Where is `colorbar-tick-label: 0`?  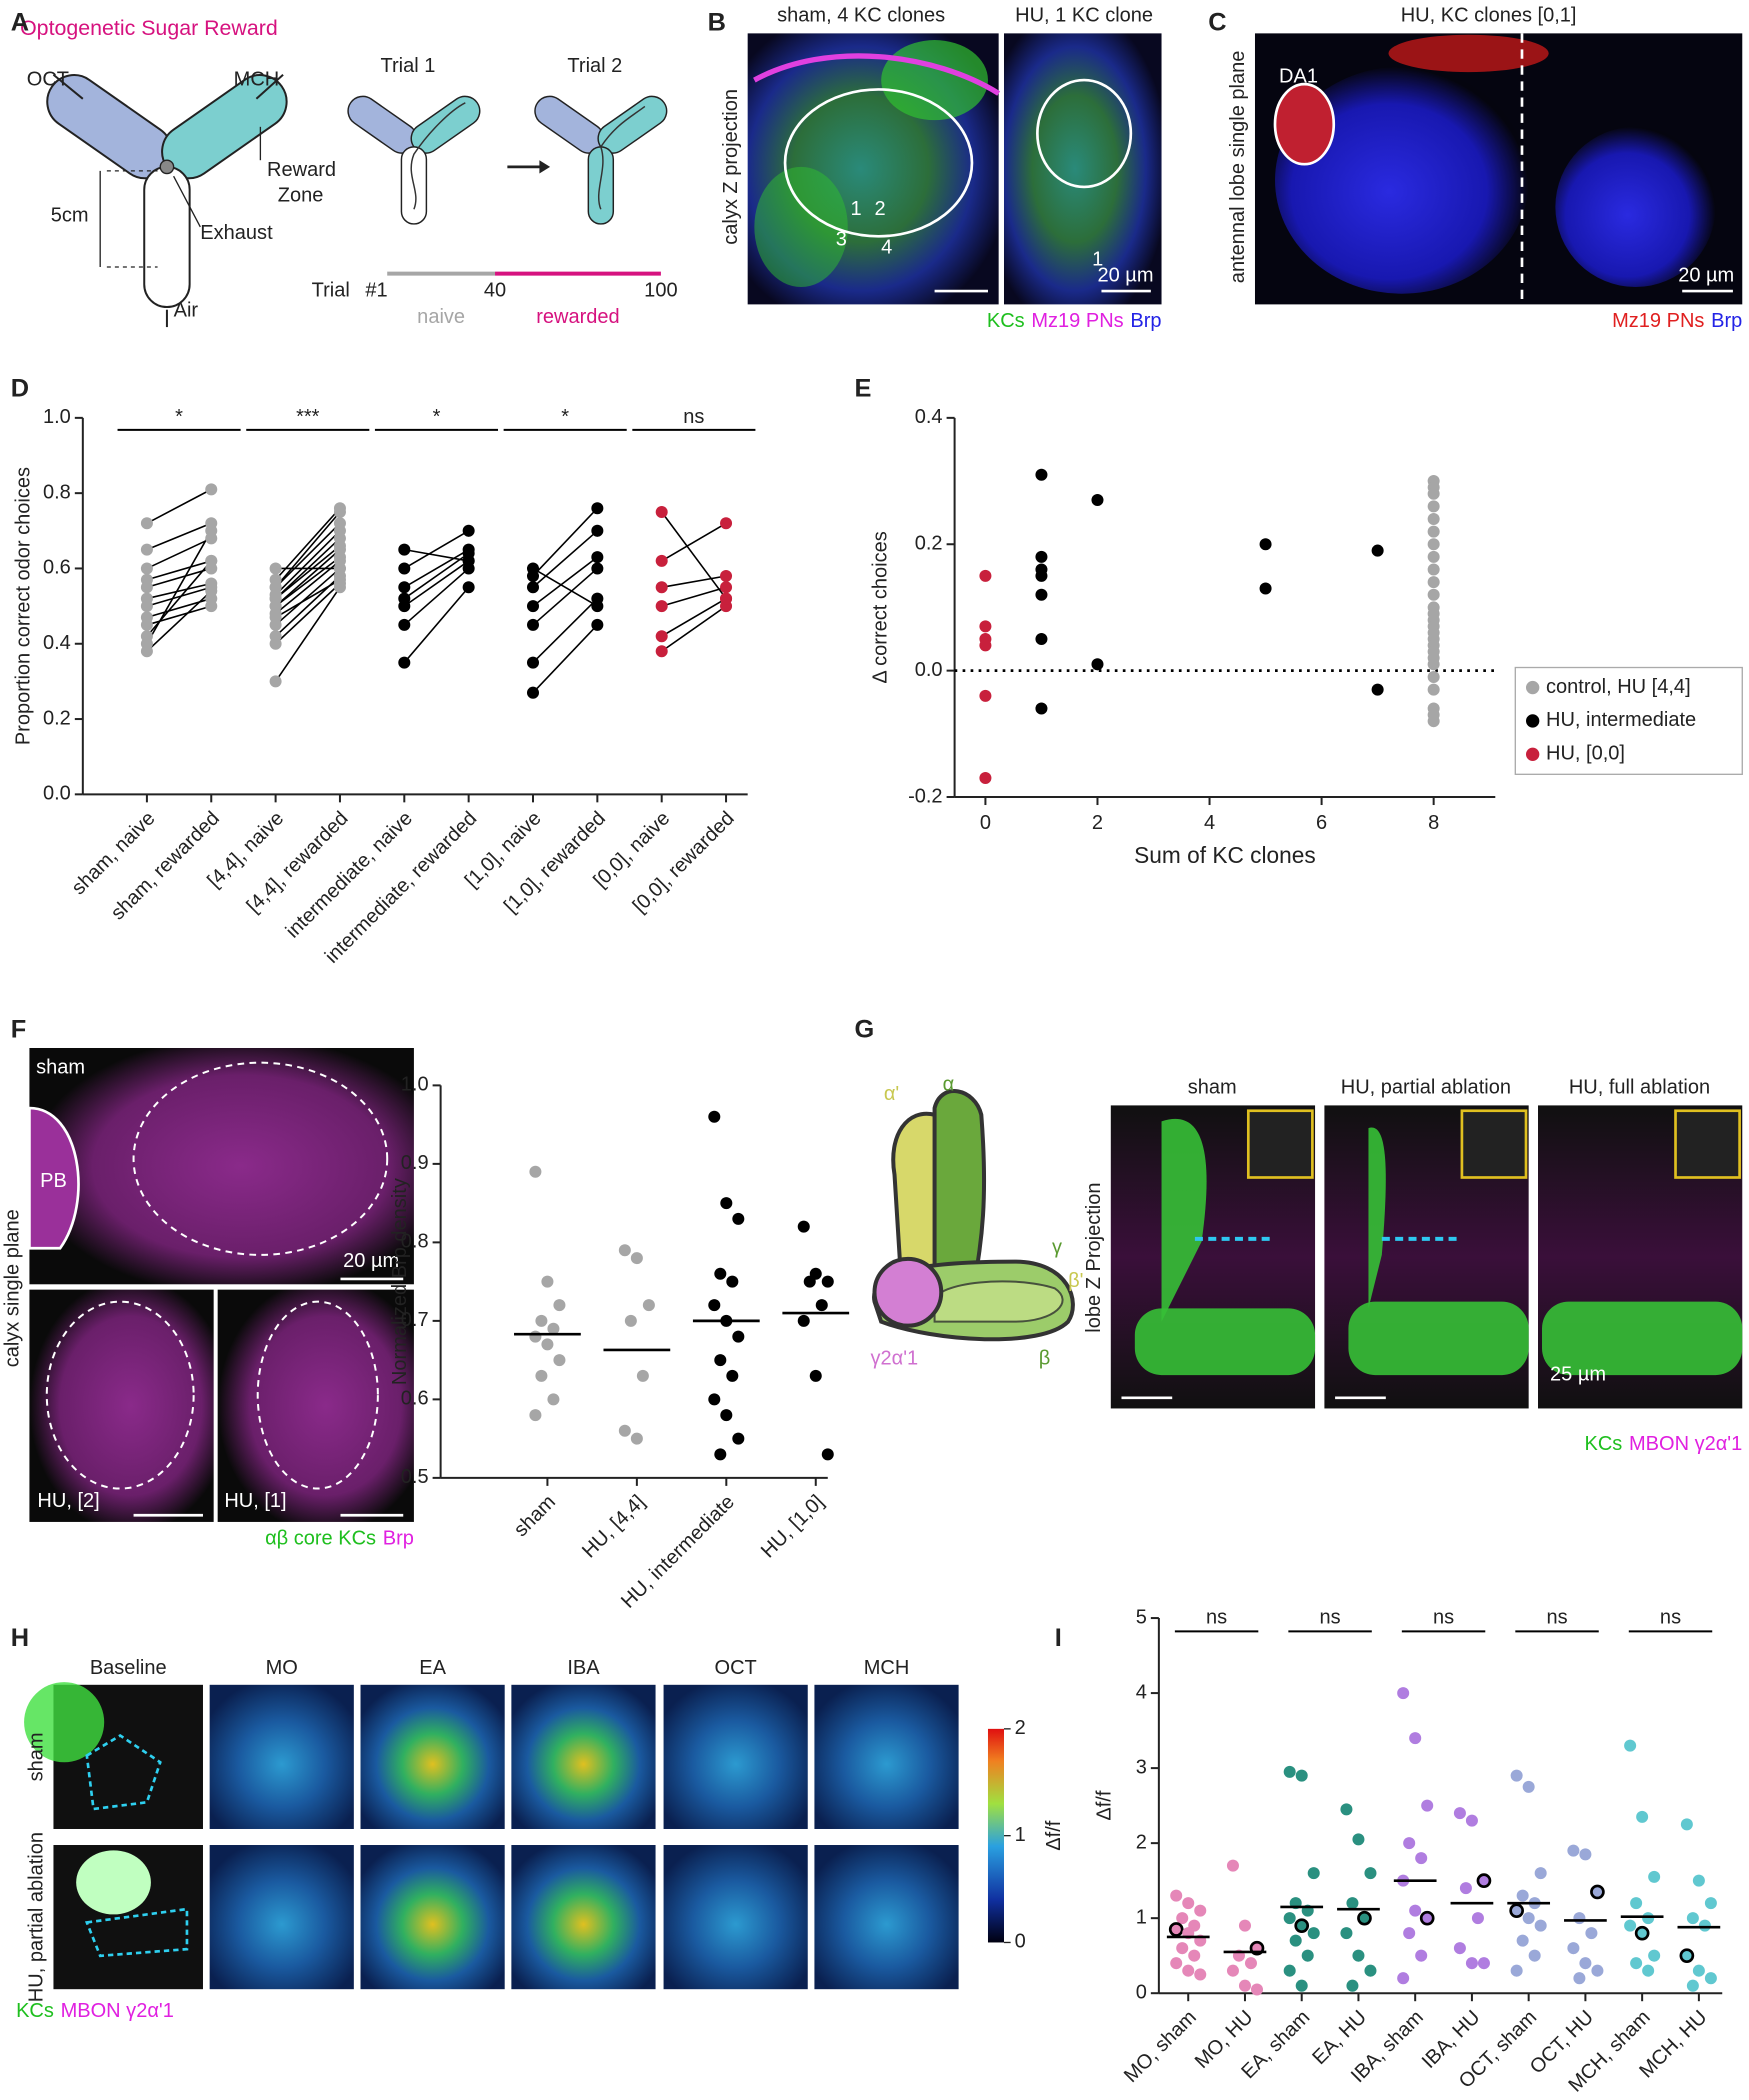
colorbar-tick-label: 0 is located at coordinates (1020, 1942).